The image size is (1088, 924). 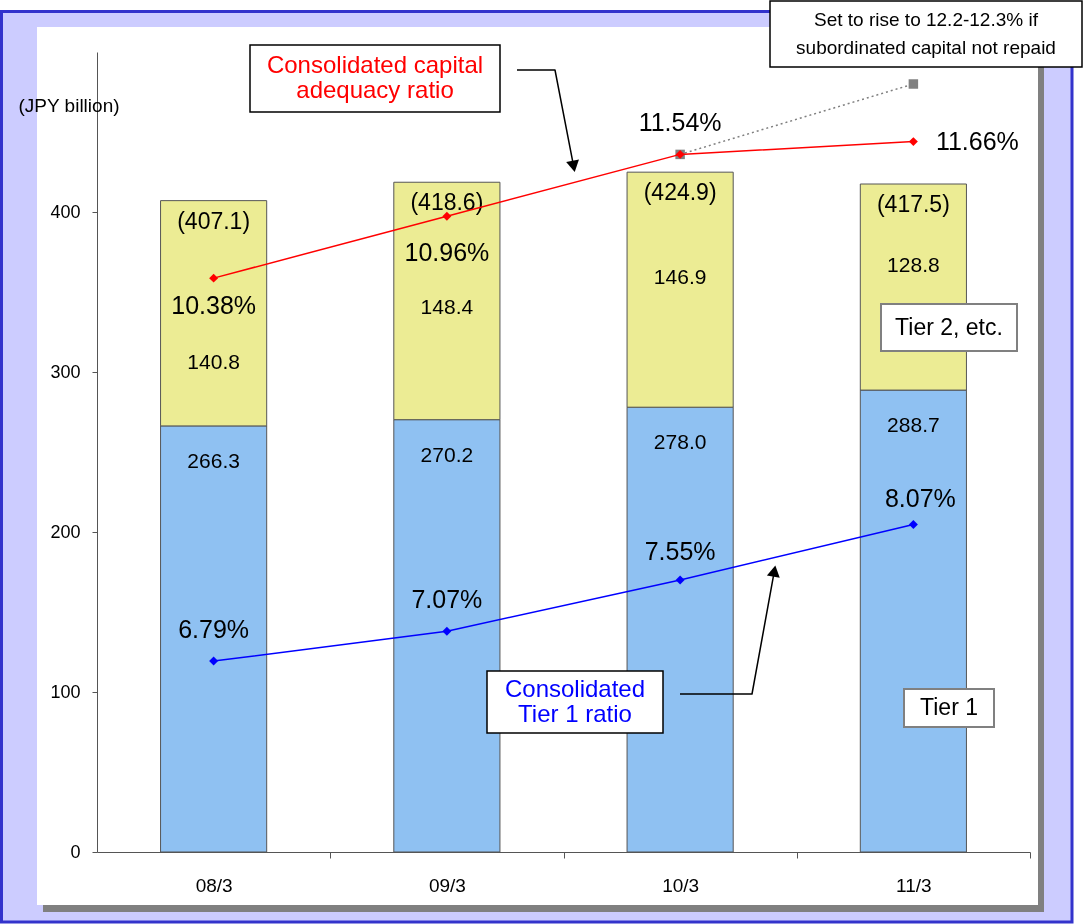 What do you see at coordinates (913, 265) in the screenshot?
I see `data-label: 128.8` at bounding box center [913, 265].